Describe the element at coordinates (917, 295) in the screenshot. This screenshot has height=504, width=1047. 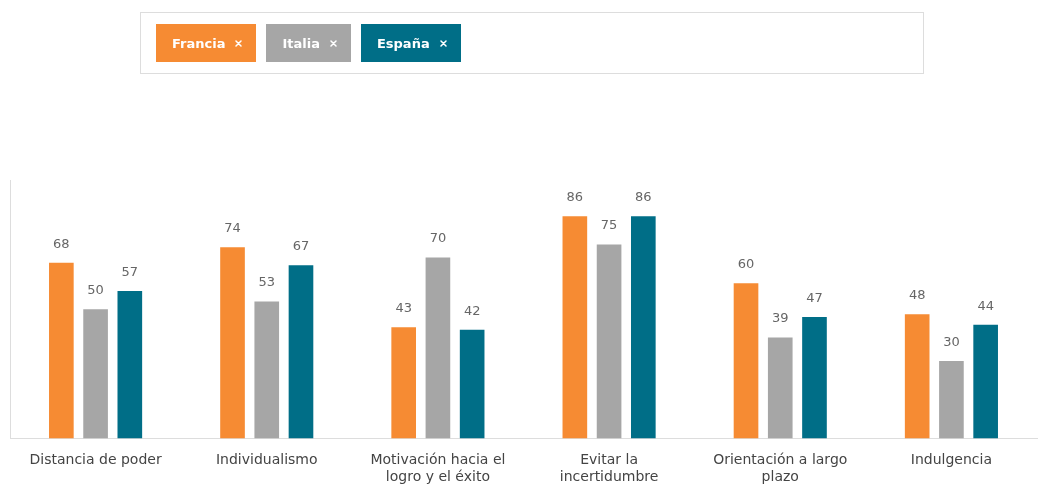
I see `data-label: 48` at that location.